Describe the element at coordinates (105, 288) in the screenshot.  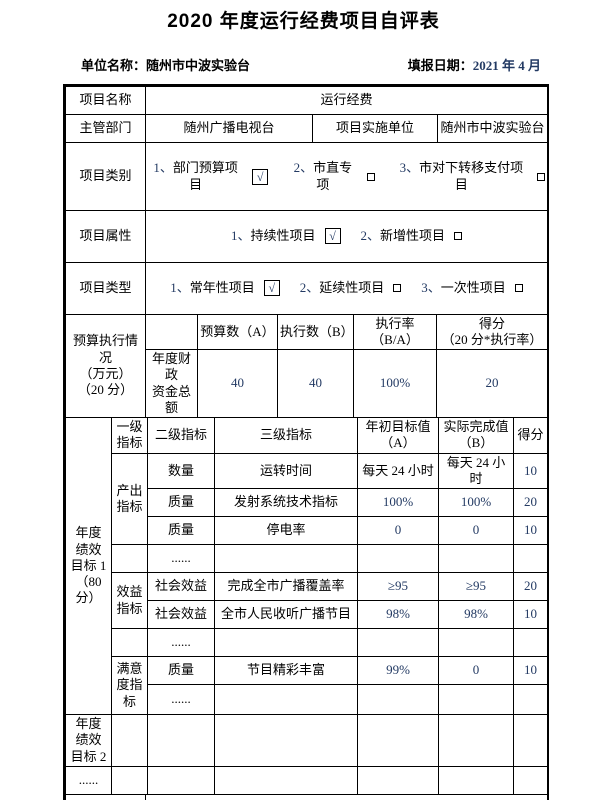
I see `type-label: 项目类型` at that location.